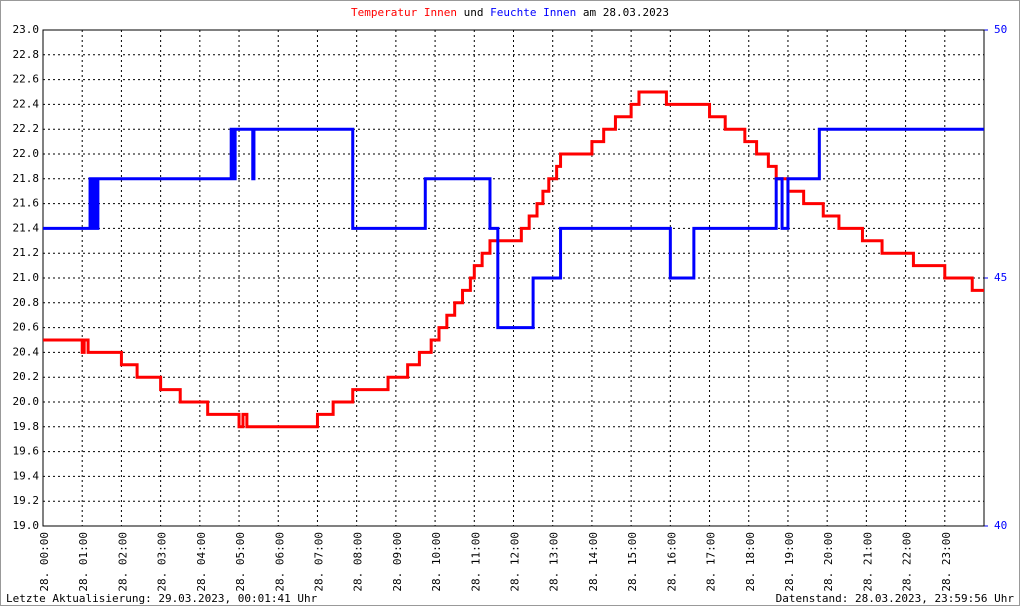  Describe the element at coordinates (26, 54) in the screenshot. I see `y-tick-label: 22.8` at that location.